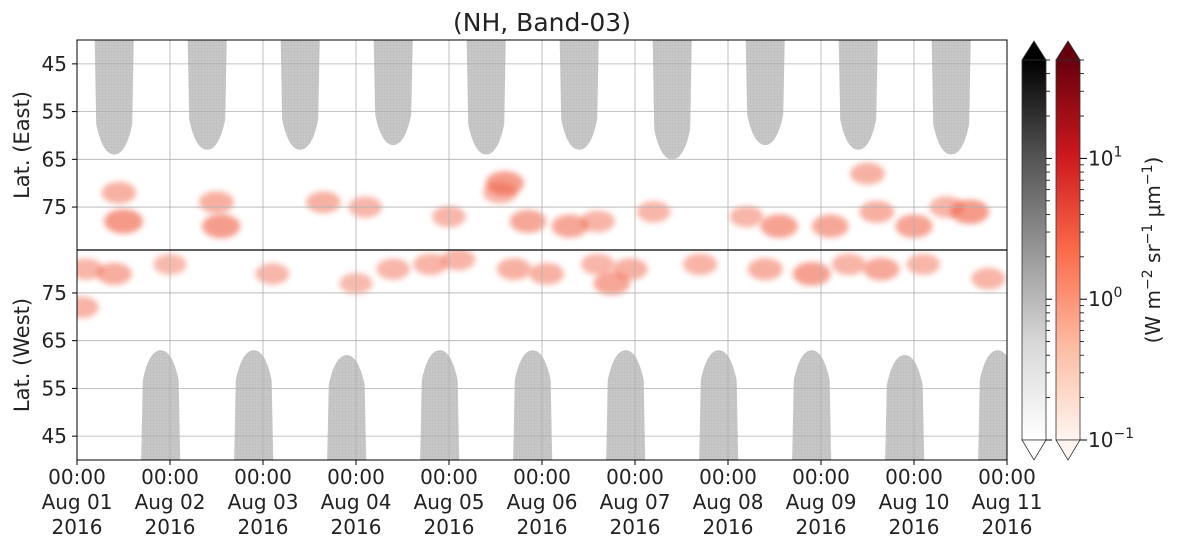 The image size is (1181, 556). I want to click on y-tick-label-west-3: 45, so click(54, 436).